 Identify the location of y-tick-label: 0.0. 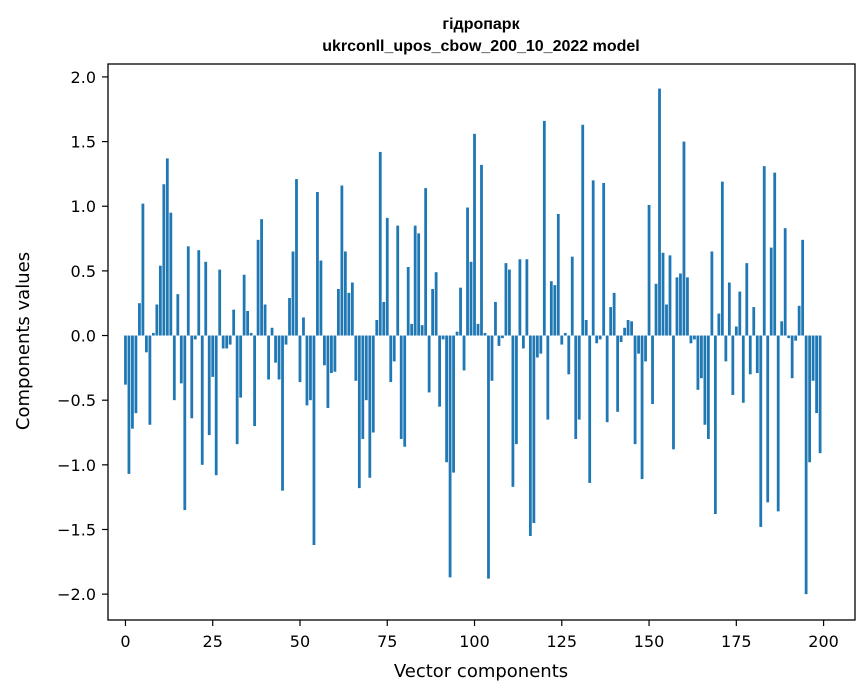
(83, 336).